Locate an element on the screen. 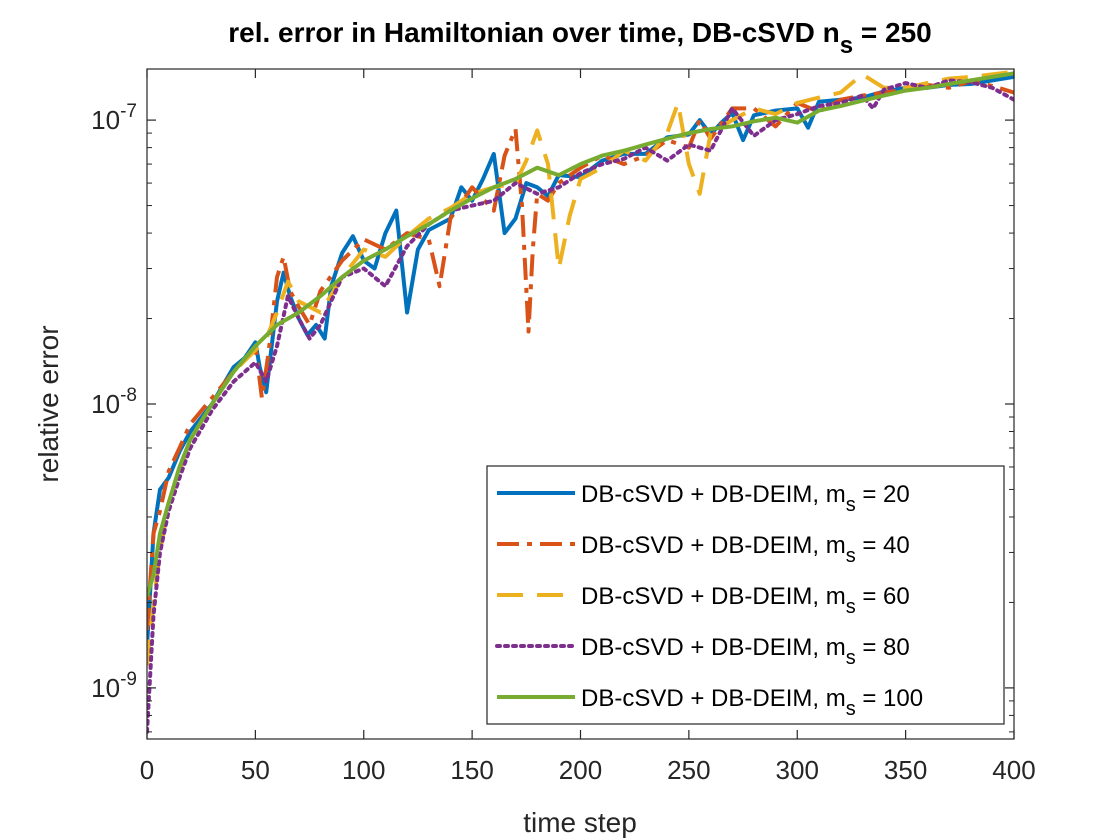 The width and height of the screenshot is (1120, 840). legend-box is located at coordinates (745, 595).